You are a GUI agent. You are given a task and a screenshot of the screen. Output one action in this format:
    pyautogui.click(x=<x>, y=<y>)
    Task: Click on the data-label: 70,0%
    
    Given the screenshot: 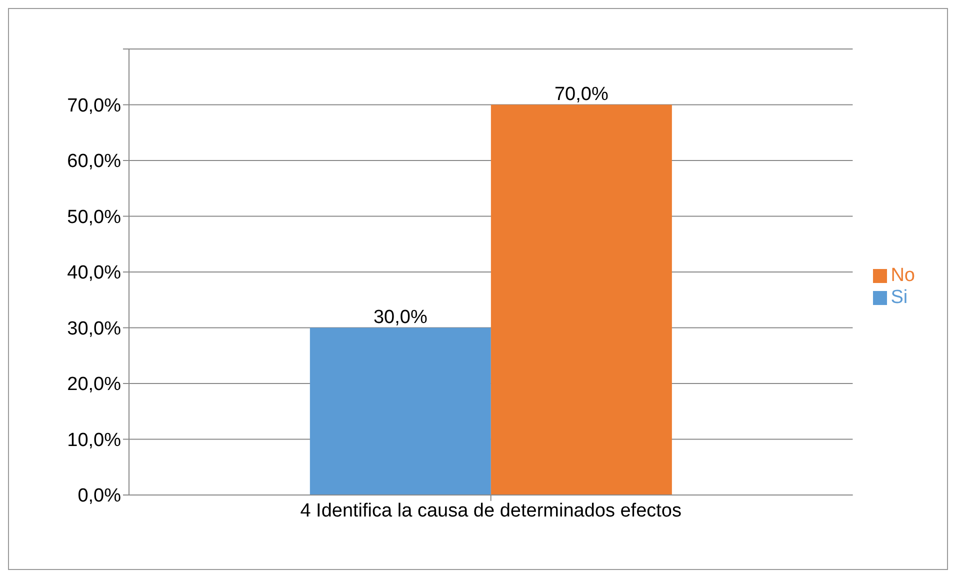 What is the action you would take?
    pyautogui.click(x=581, y=94)
    